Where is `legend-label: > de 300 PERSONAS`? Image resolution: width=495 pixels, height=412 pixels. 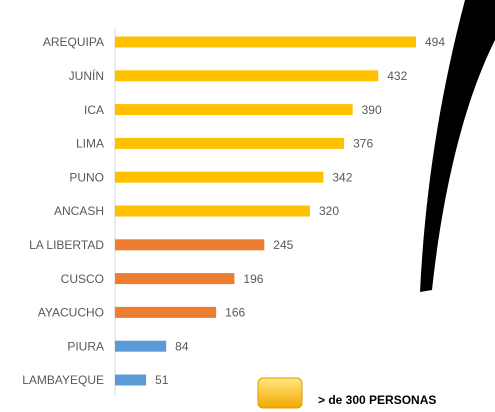 legend-label: > de 300 PERSONAS is located at coordinates (377, 400).